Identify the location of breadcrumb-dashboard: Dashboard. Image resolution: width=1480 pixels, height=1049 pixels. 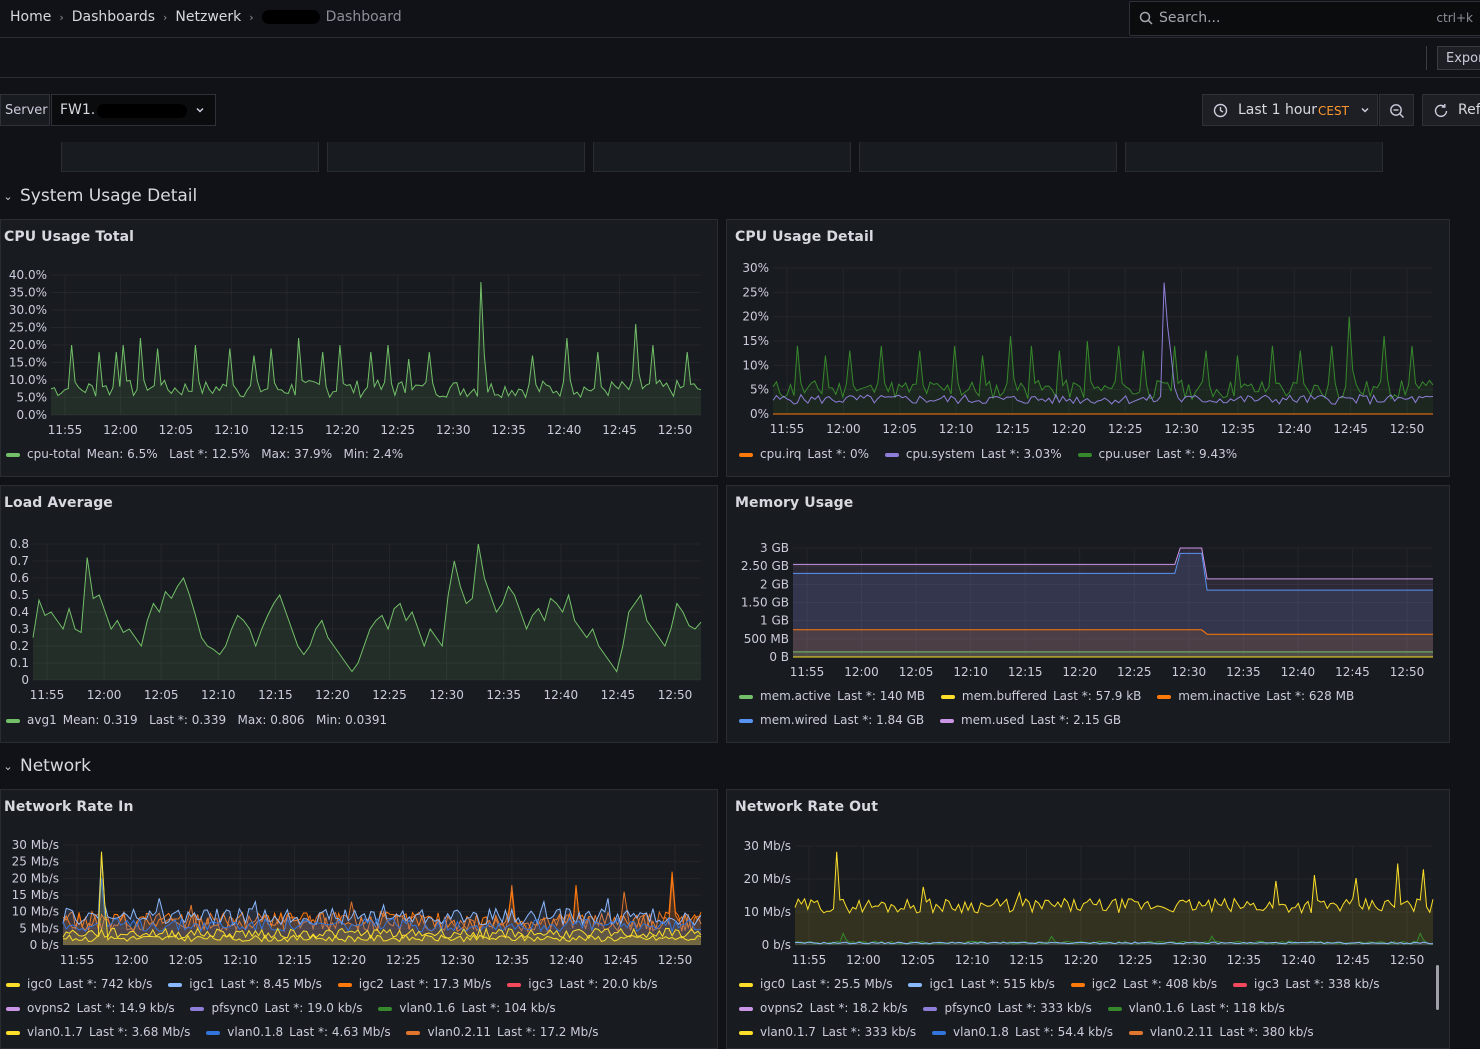
(363, 17).